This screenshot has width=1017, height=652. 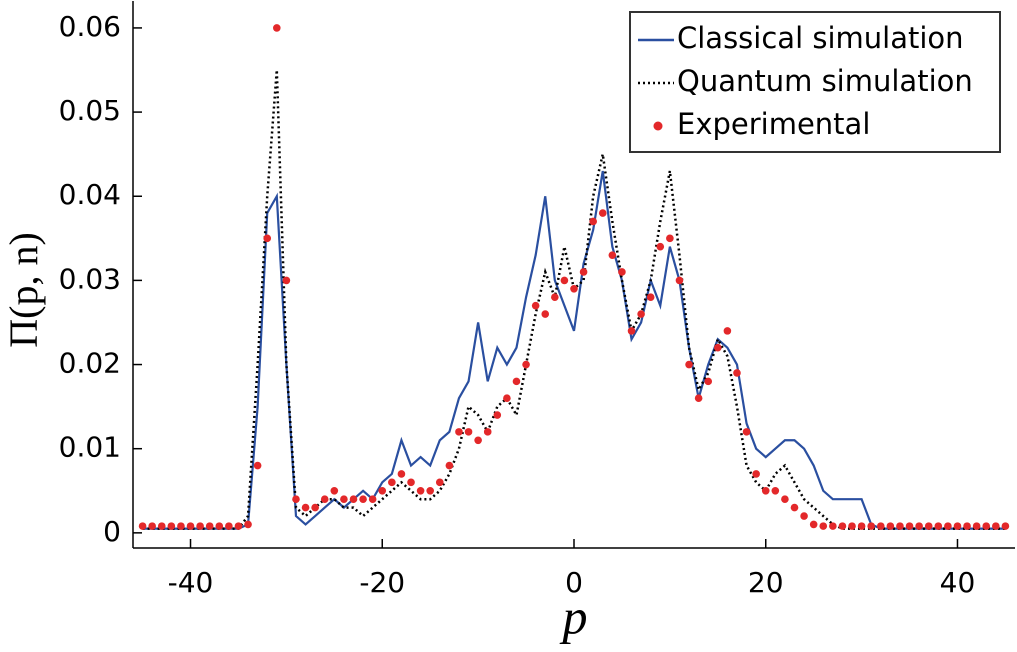 What do you see at coordinates (90, 278) in the screenshot?
I see `y-tick-label: 0.03` at bounding box center [90, 278].